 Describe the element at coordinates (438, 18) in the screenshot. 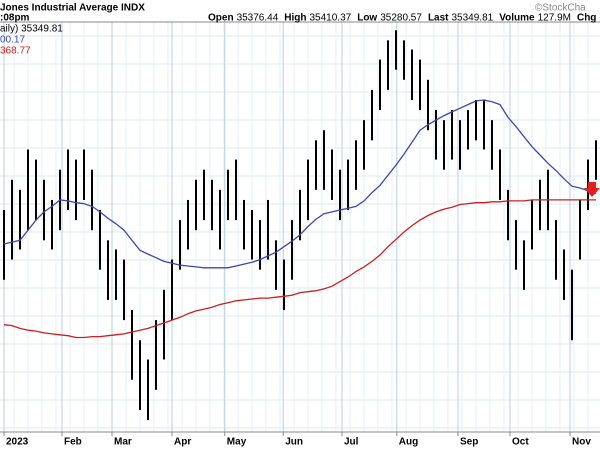

I see `quote-label: Last` at that location.